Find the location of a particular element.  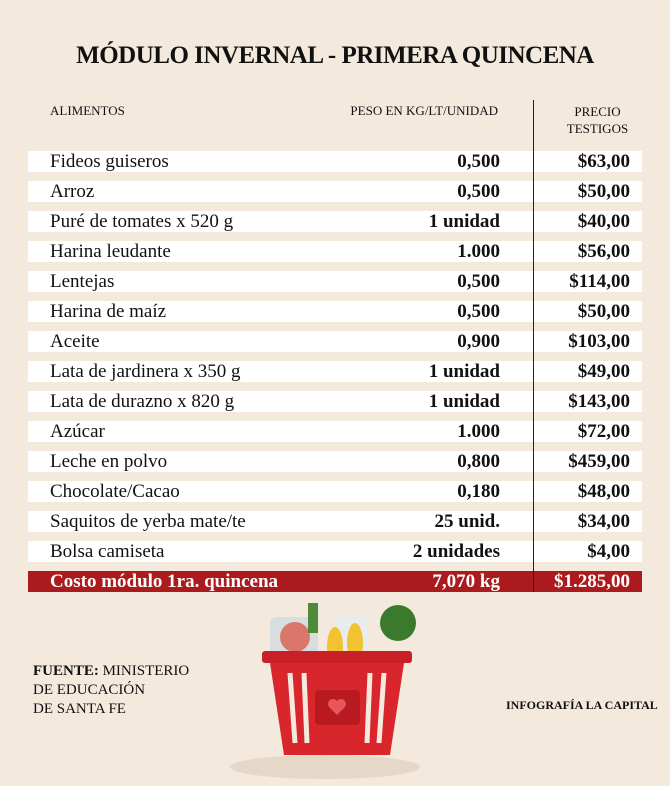

item-price: $143,00 is located at coordinates (599, 401).